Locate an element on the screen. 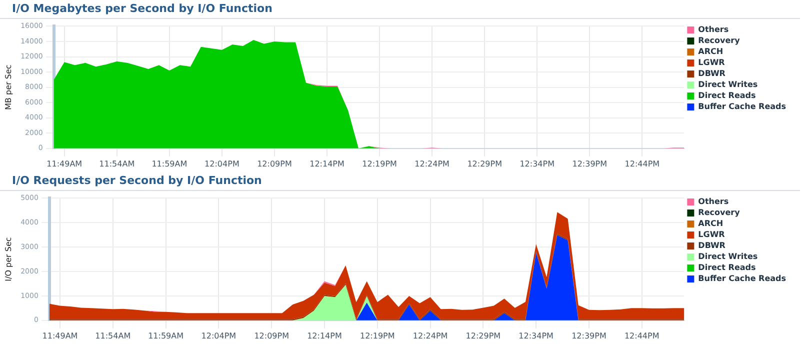  y-axis-title: I/O per Sec is located at coordinates (8, 259).